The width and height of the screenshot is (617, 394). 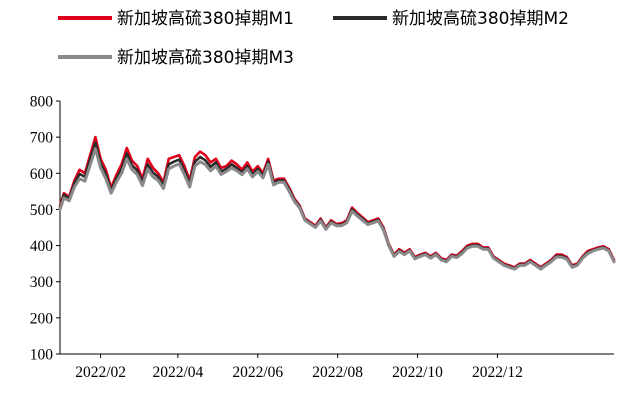 I want to click on x-tick-label: 2022/10, so click(x=417, y=372).